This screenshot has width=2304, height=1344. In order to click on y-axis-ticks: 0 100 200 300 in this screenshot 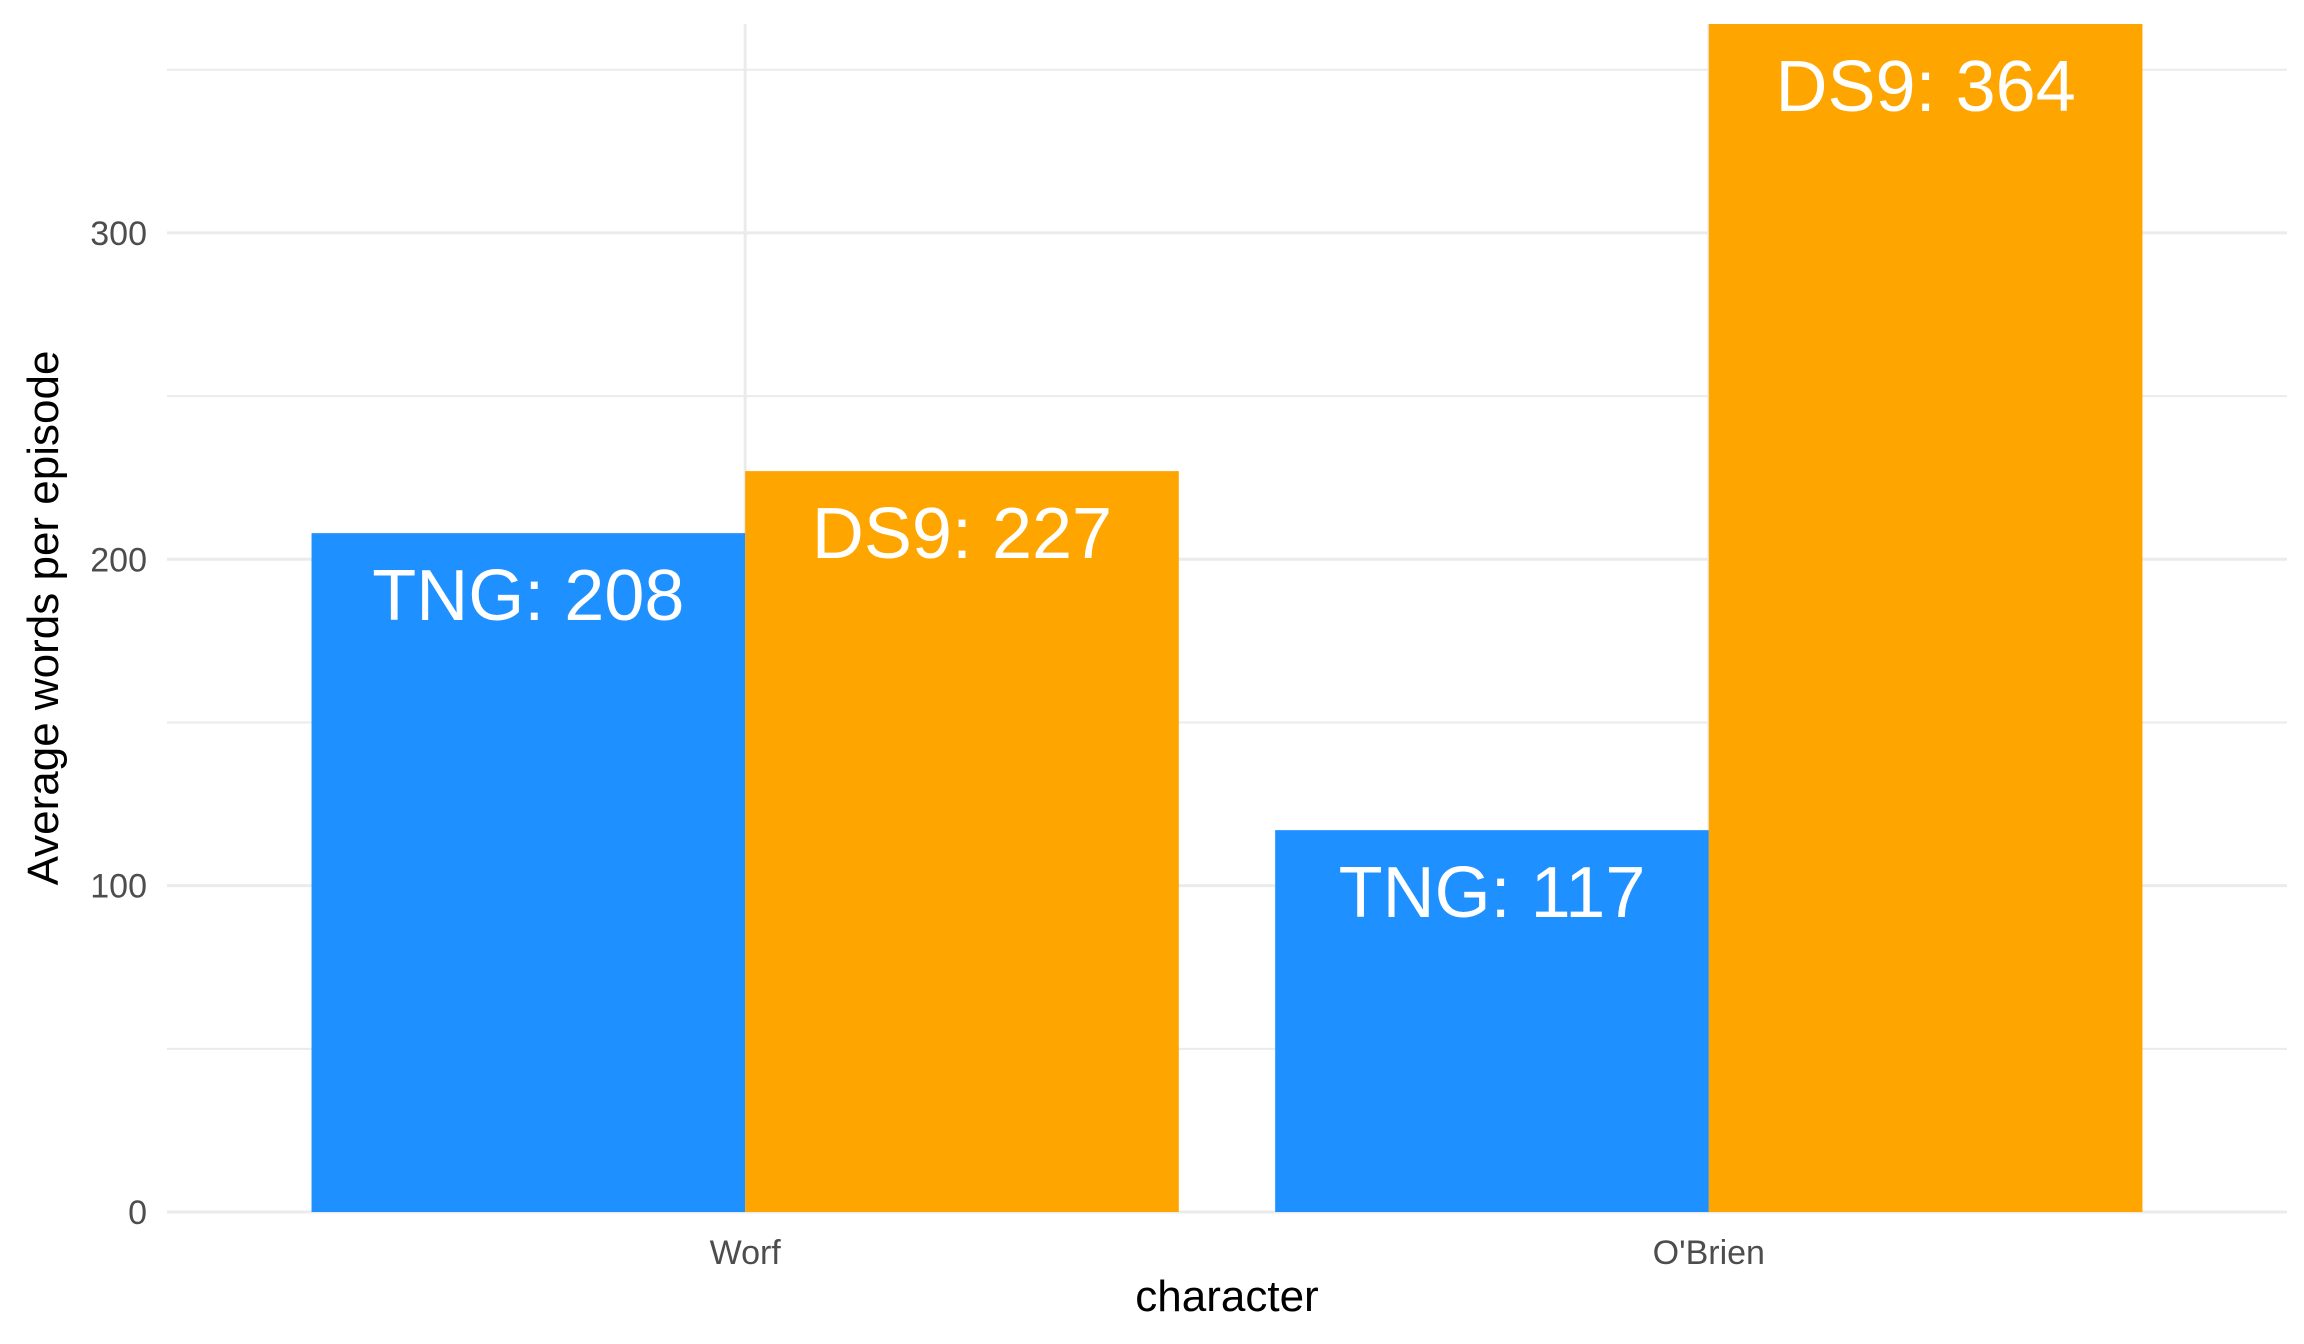, I will do `click(118, 723)`.